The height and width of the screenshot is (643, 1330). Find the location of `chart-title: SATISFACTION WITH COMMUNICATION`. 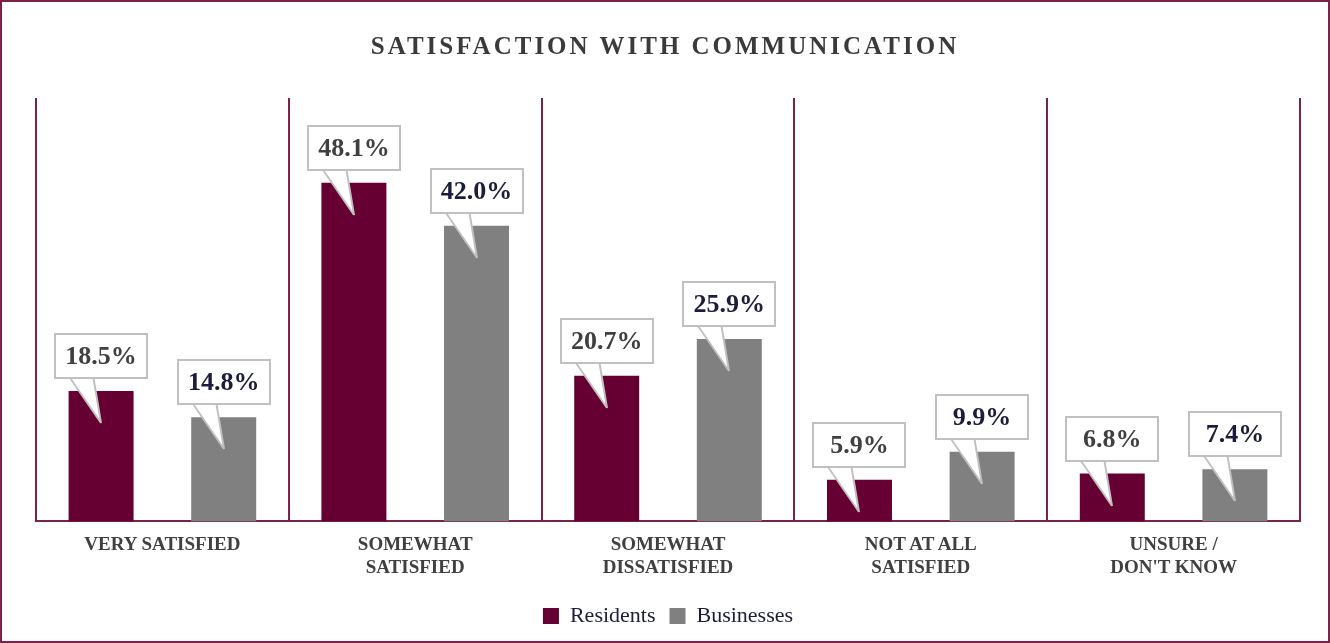

chart-title: SATISFACTION WITH COMMUNICATION is located at coordinates (665, 46).